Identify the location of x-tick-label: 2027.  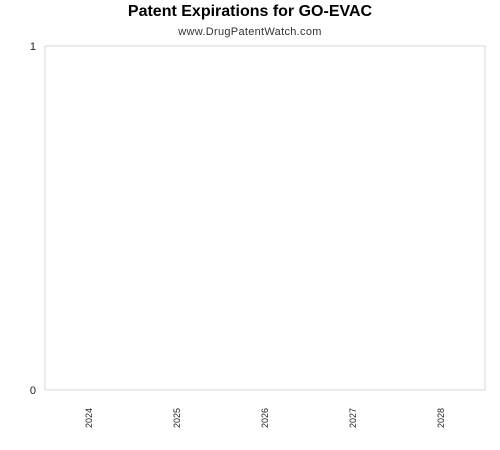
(353, 418).